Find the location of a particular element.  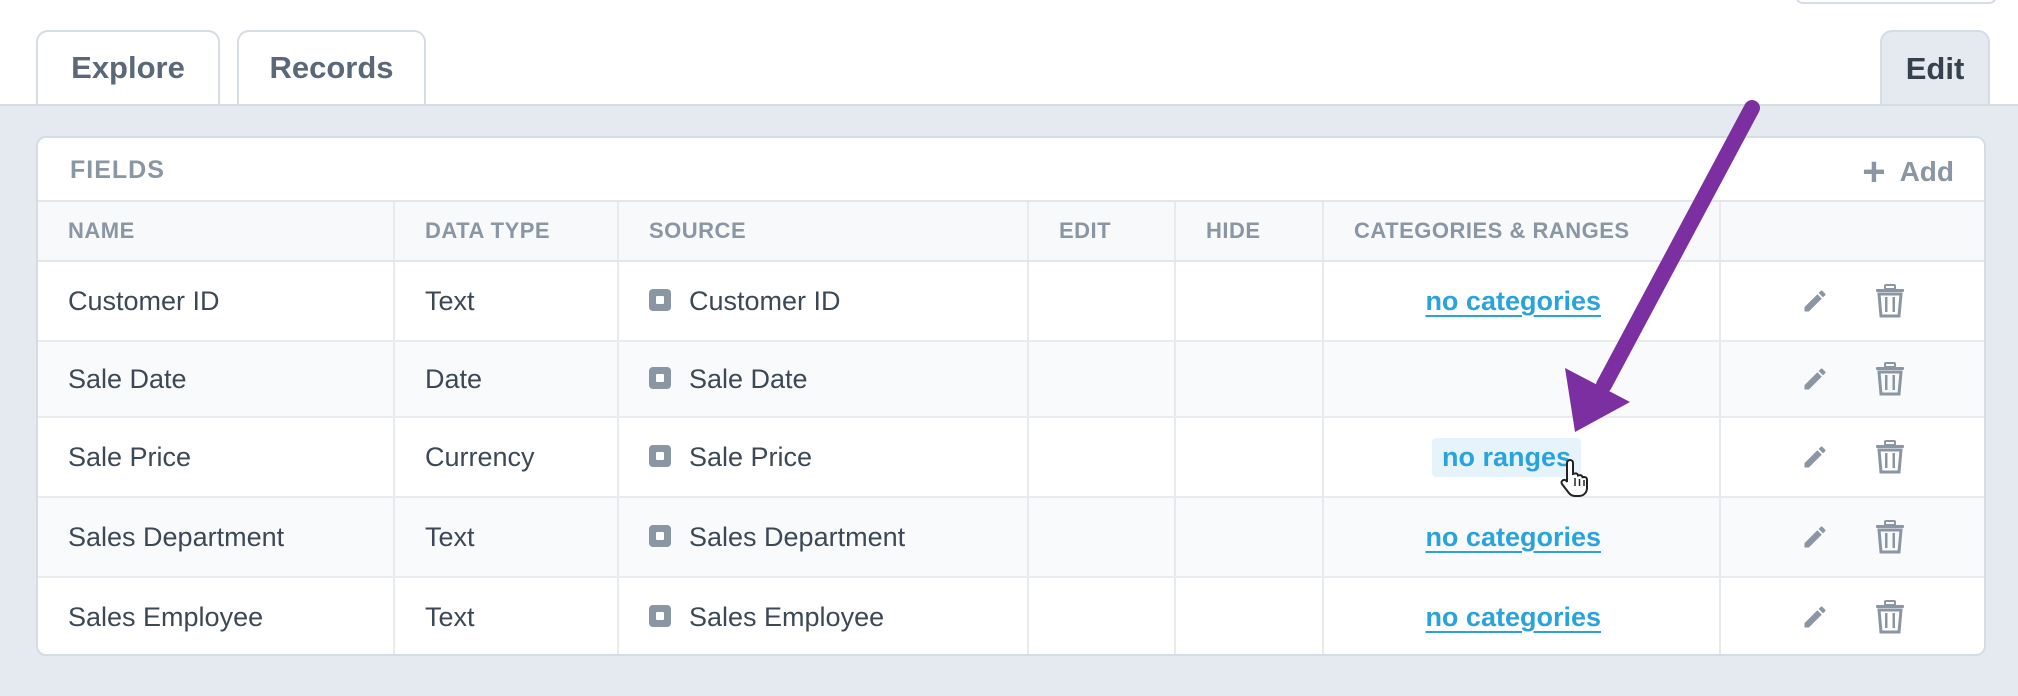

col-source: SOURCE is located at coordinates (823, 232).